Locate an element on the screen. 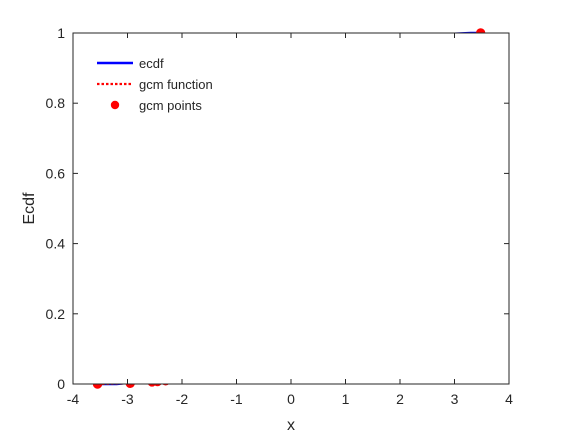 The height and width of the screenshot is (442, 562). x-tick-label: -1 is located at coordinates (236, 399).